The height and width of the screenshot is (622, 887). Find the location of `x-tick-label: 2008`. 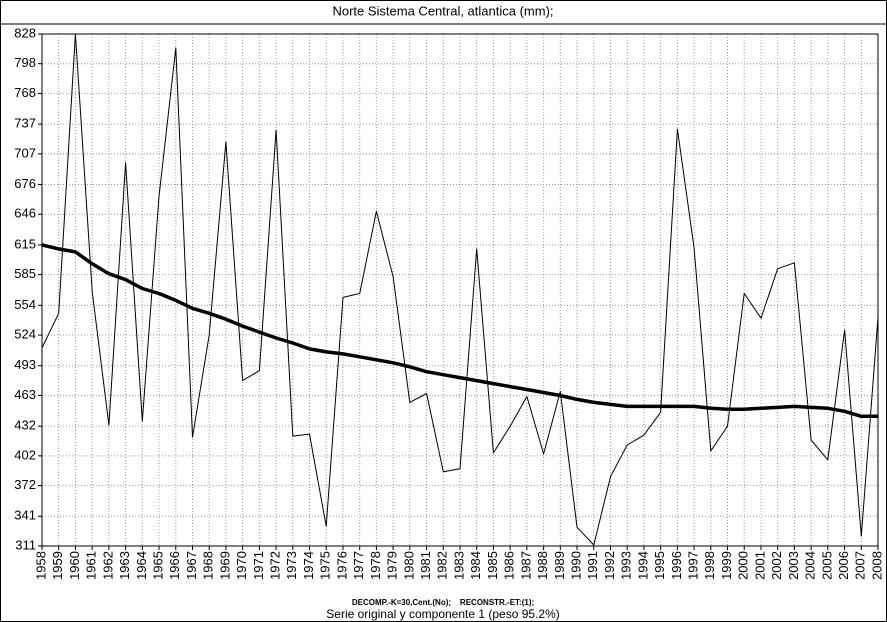

x-tick-label: 2008 is located at coordinates (876, 565).